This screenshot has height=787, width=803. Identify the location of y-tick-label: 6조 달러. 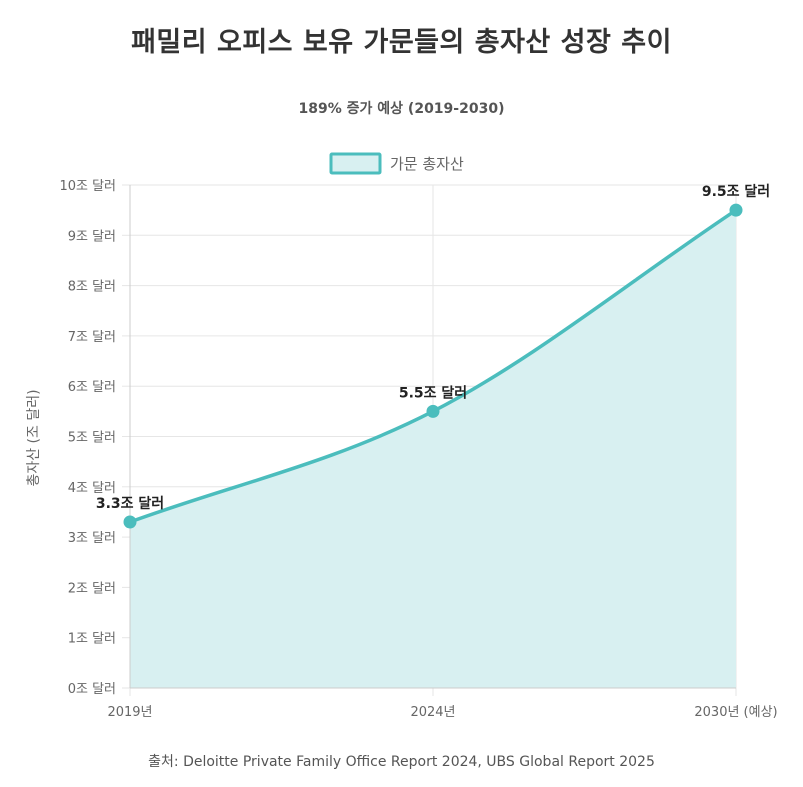
(92, 387).